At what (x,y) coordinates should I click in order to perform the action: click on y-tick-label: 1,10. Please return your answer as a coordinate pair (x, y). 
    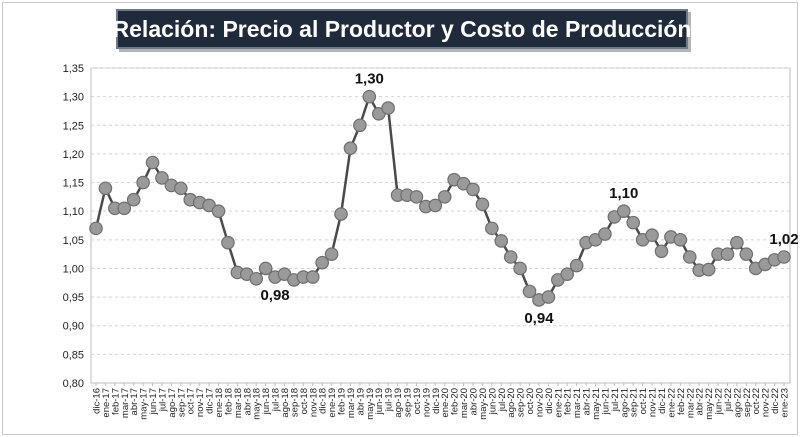
    Looking at the image, I should click on (73, 212).